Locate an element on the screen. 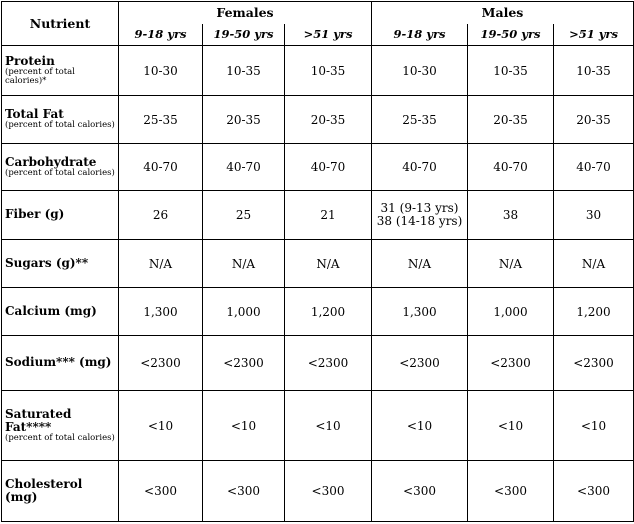 This screenshot has height=524, width=634. nutrient-note: (percent of total calories)* is located at coordinates (40, 76).